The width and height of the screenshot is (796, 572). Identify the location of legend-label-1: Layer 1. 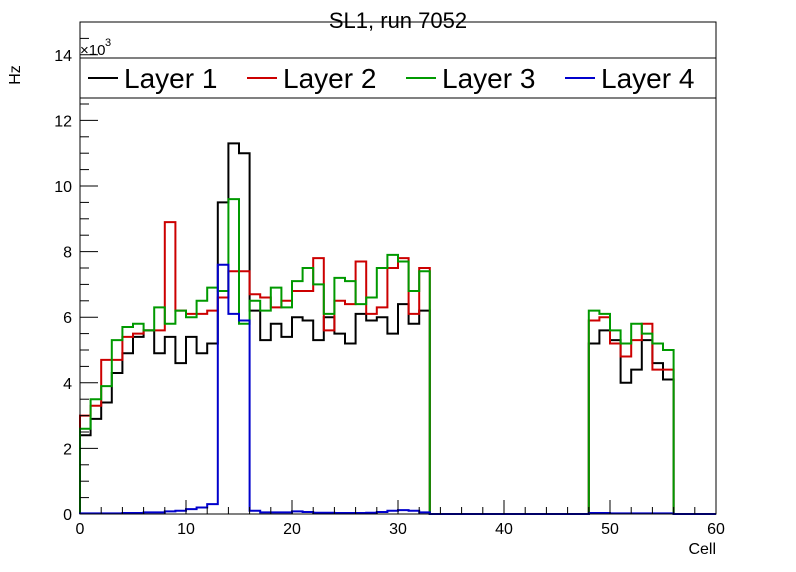
(170, 78).